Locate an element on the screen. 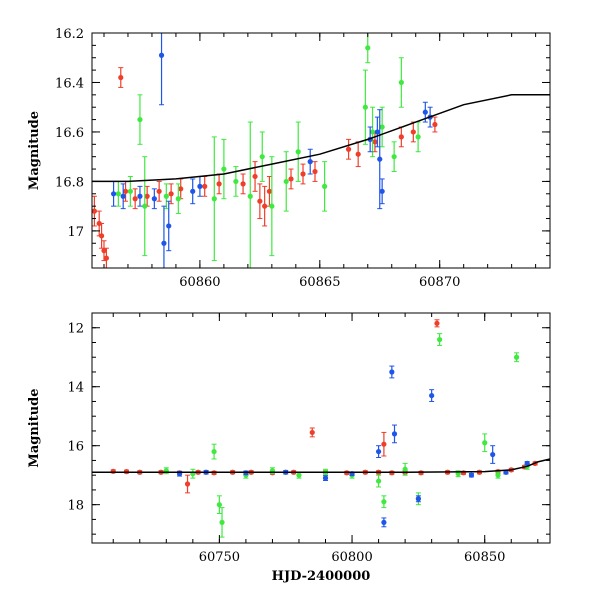 This screenshot has width=600, height=600. top-y-tick-label: 16.4 is located at coordinates (69, 83).